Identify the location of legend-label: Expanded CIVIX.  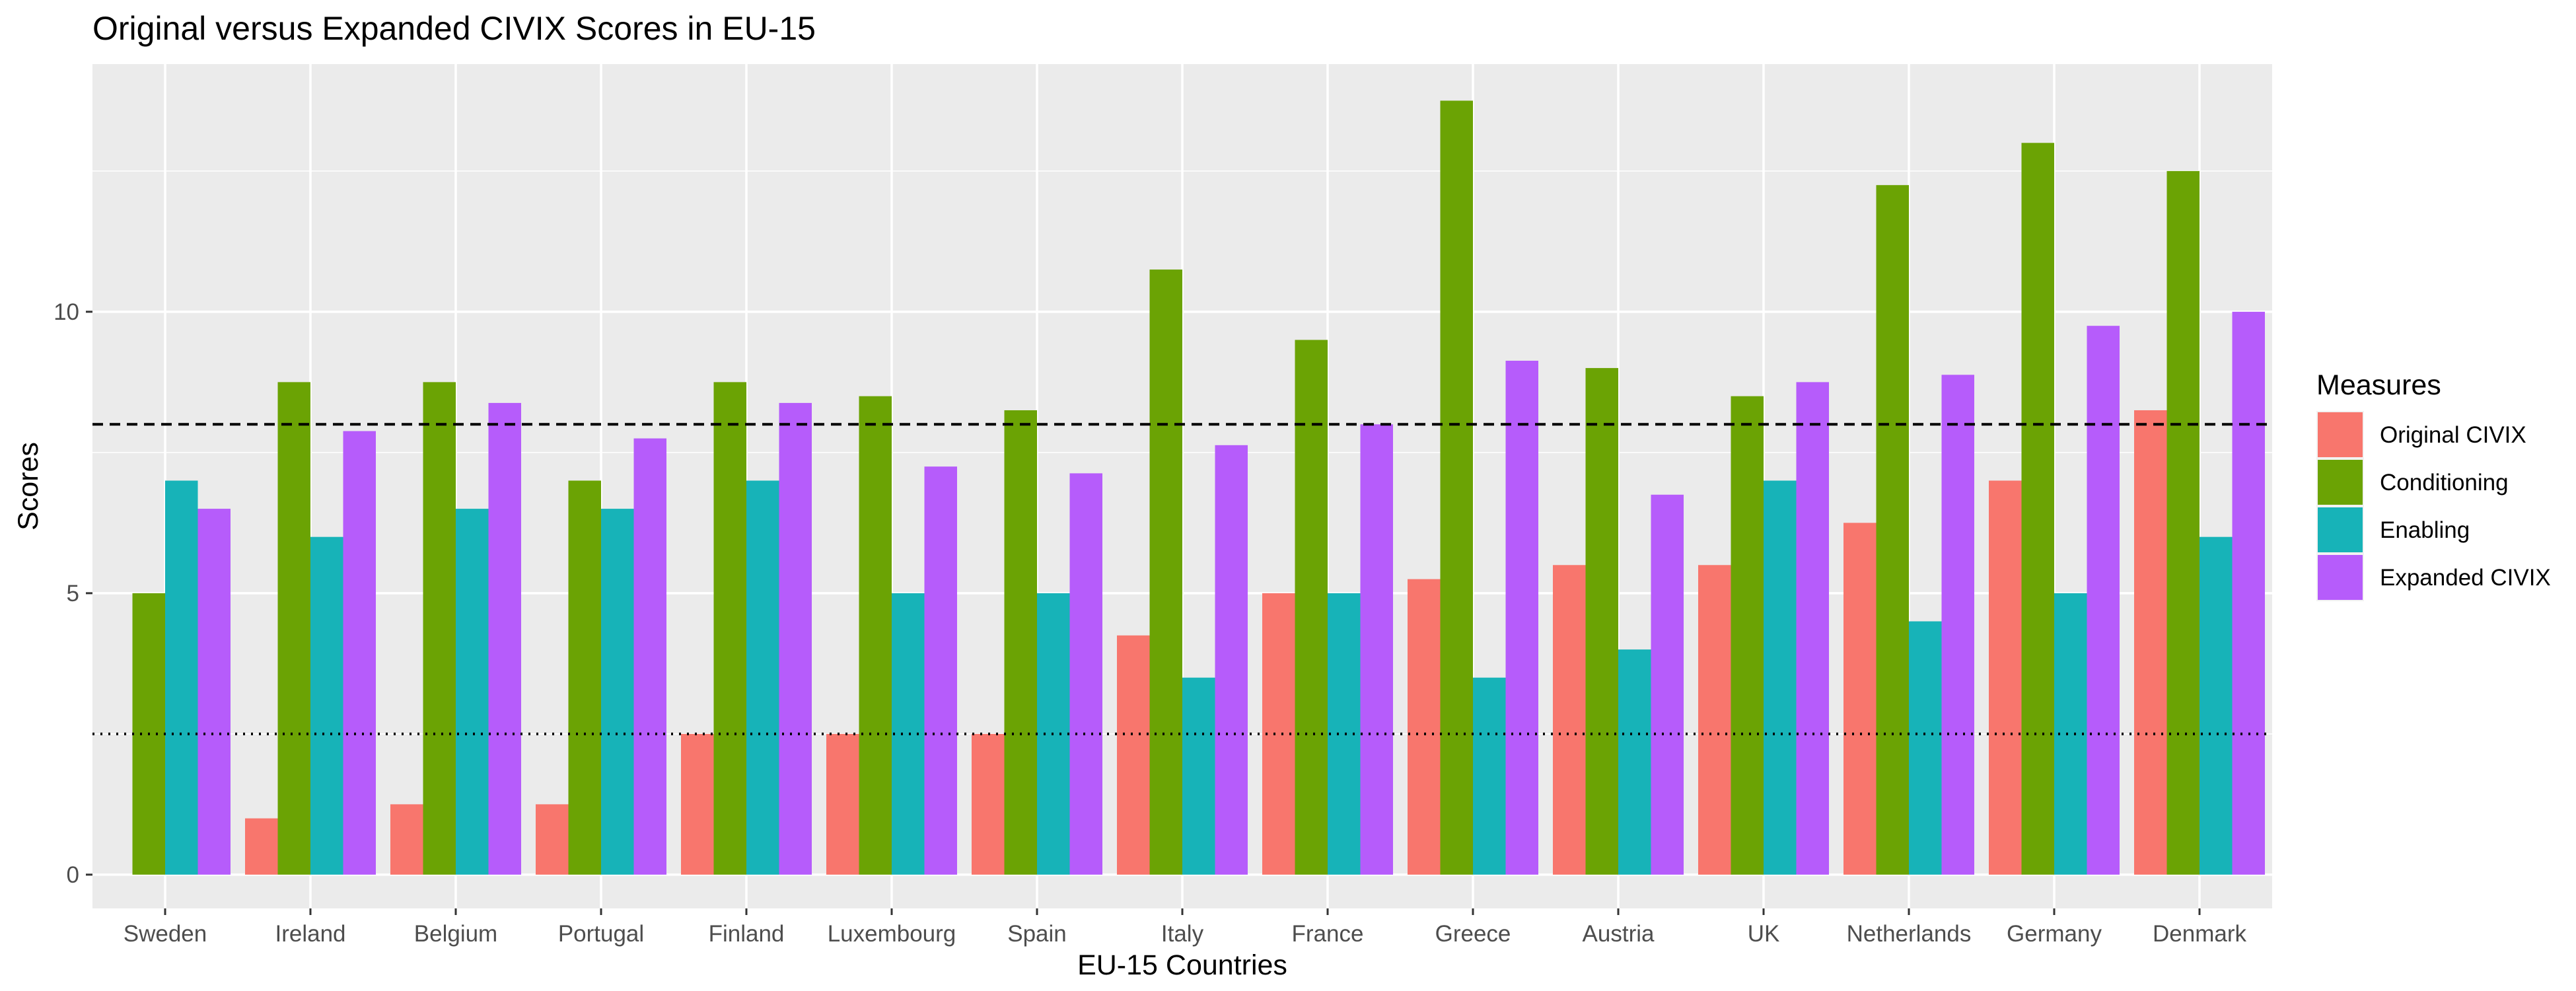
(2466, 578).